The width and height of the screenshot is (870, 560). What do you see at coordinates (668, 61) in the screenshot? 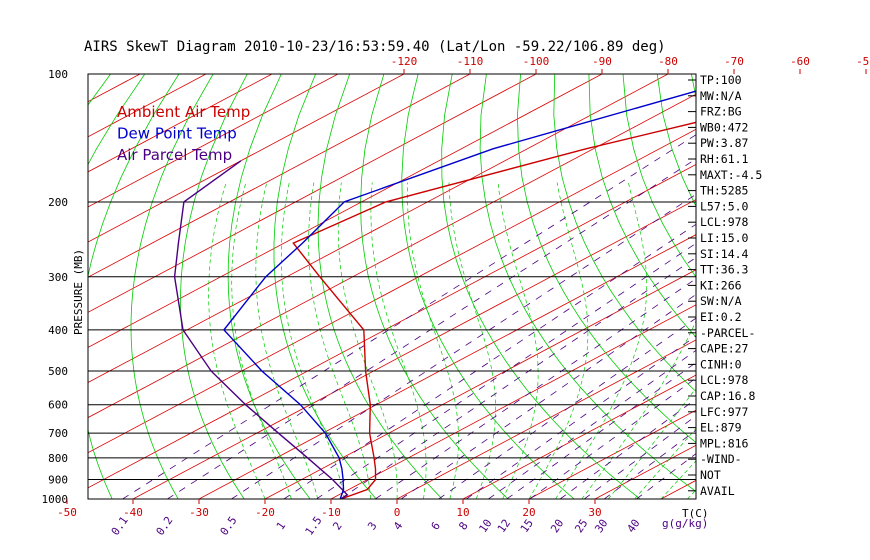
I see `top-tick-label: -80` at bounding box center [668, 61].